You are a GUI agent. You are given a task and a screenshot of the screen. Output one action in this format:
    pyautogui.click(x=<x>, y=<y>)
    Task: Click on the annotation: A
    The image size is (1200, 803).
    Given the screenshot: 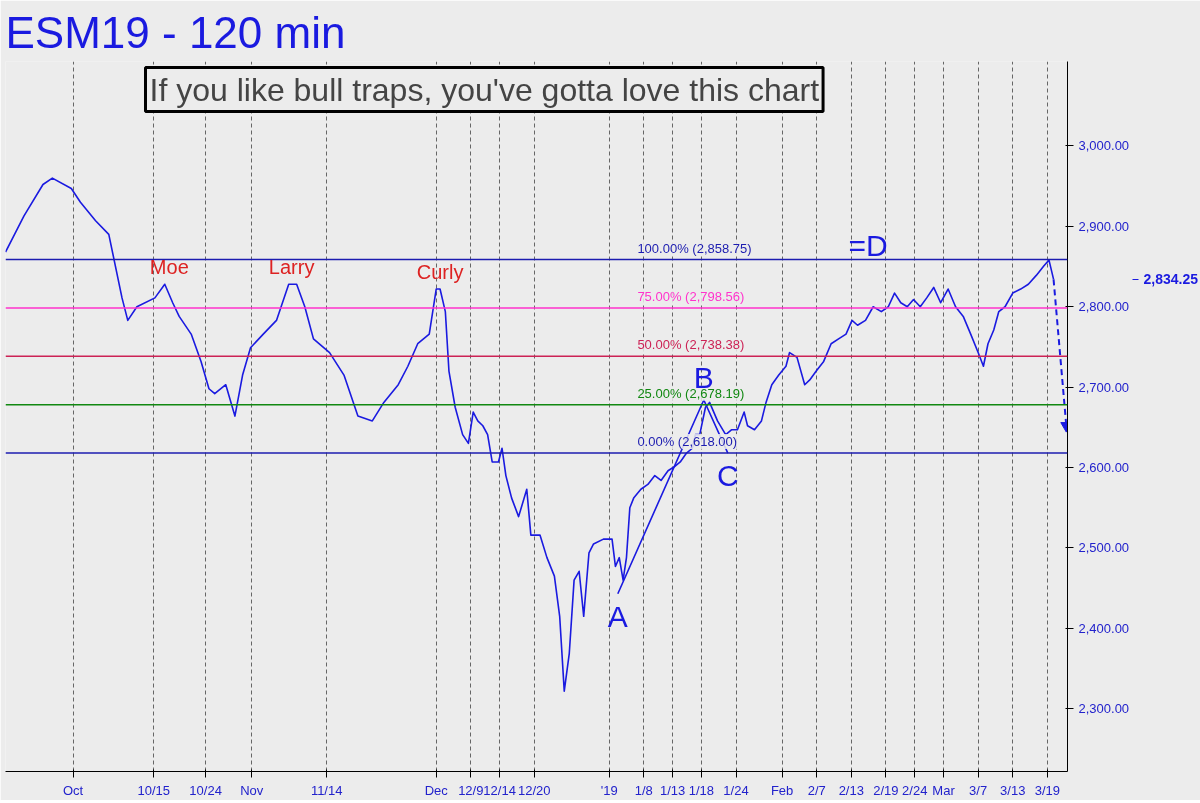 What is the action you would take?
    pyautogui.click(x=617, y=616)
    